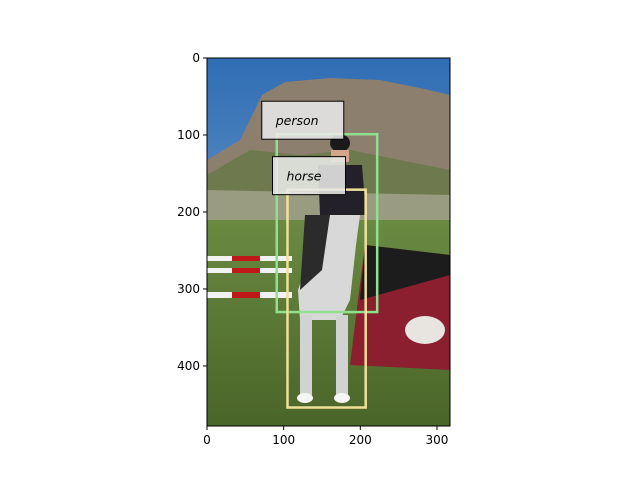 The image size is (640, 480). I want to click on jump-poles, so click(249, 277).